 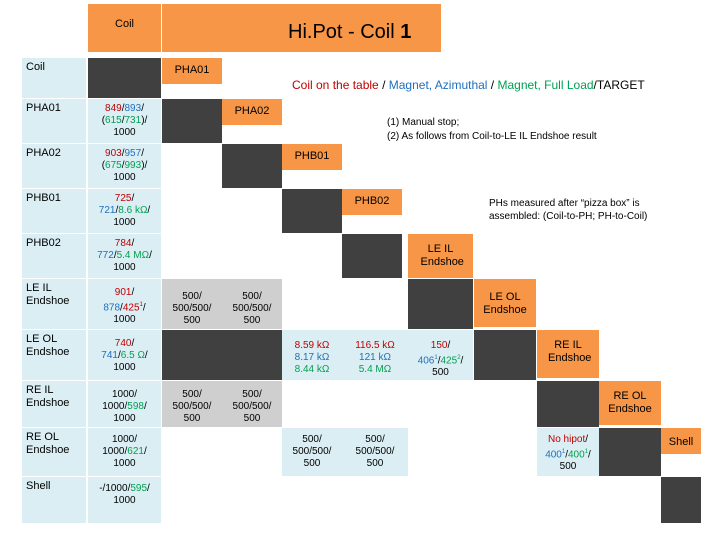 I want to click on dark-cell-phb01, so click(x=312, y=211).